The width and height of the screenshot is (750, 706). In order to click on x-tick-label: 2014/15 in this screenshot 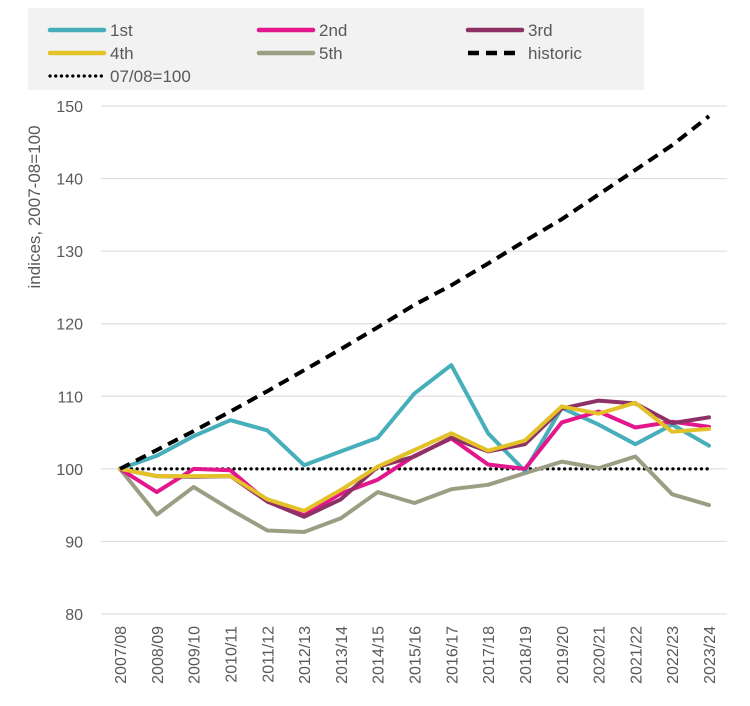, I will do `click(379, 655)`.